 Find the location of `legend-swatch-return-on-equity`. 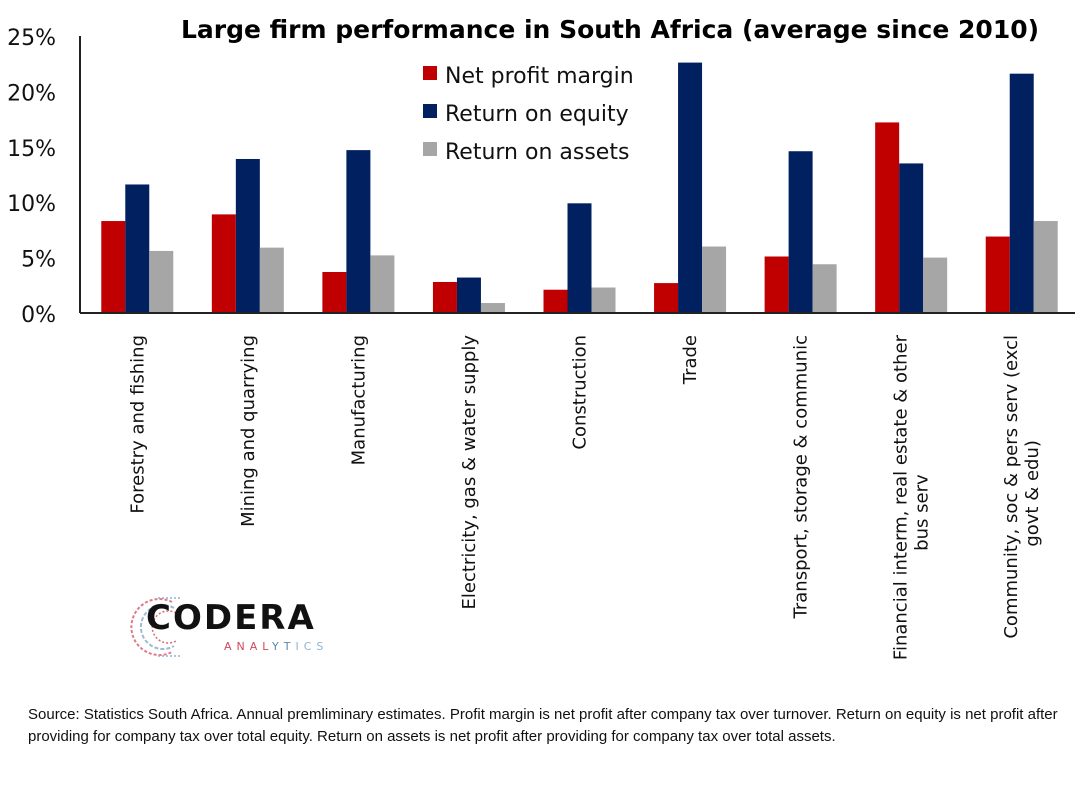

legend-swatch-return-on-equity is located at coordinates (430, 111).